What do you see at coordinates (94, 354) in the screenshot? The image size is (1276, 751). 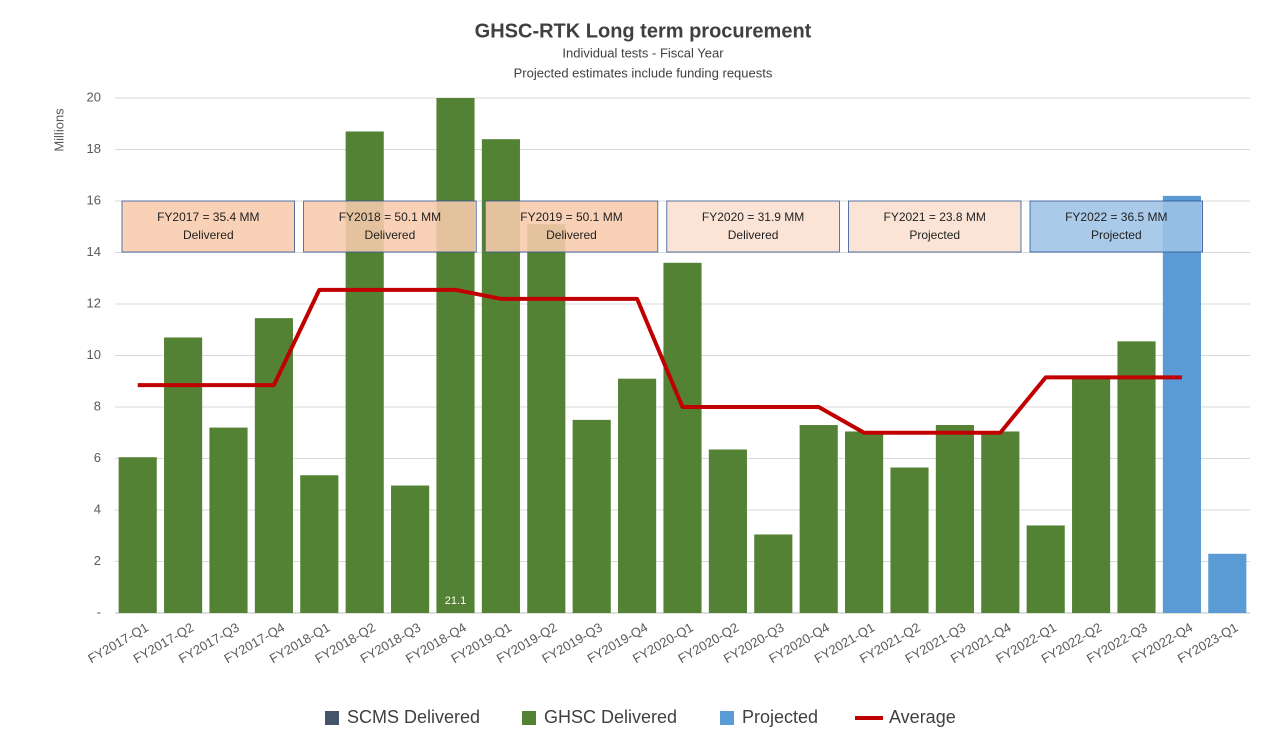 I see `y-tick-label: 10` at bounding box center [94, 354].